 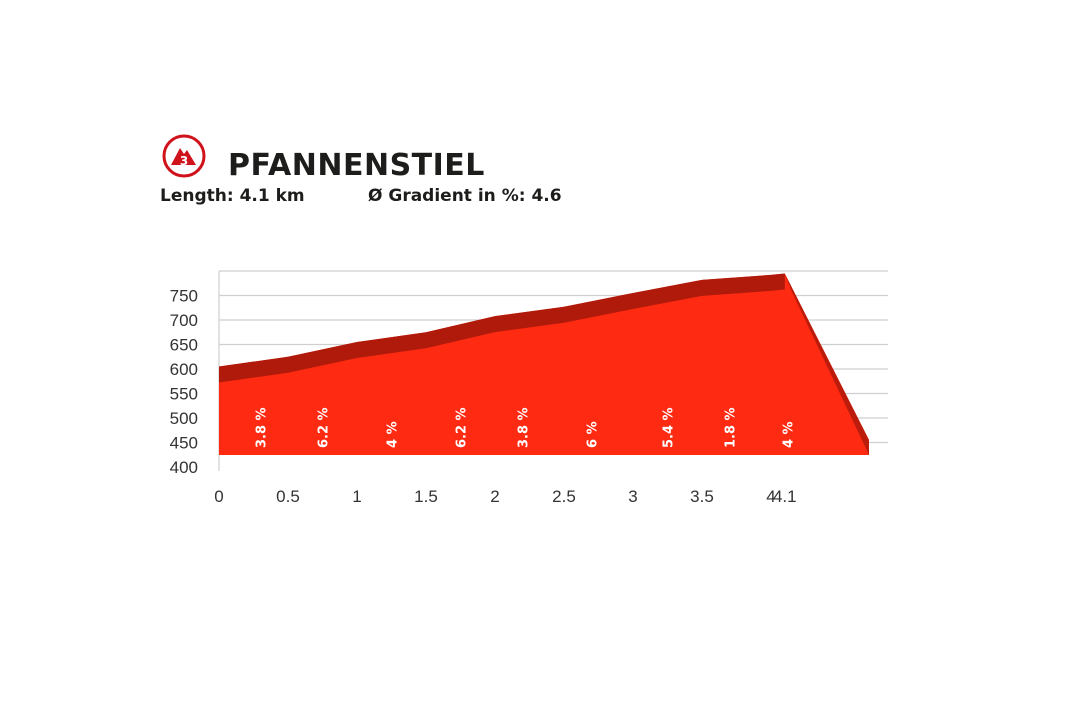 I want to click on y-tick-label: 650, so click(x=184, y=345).